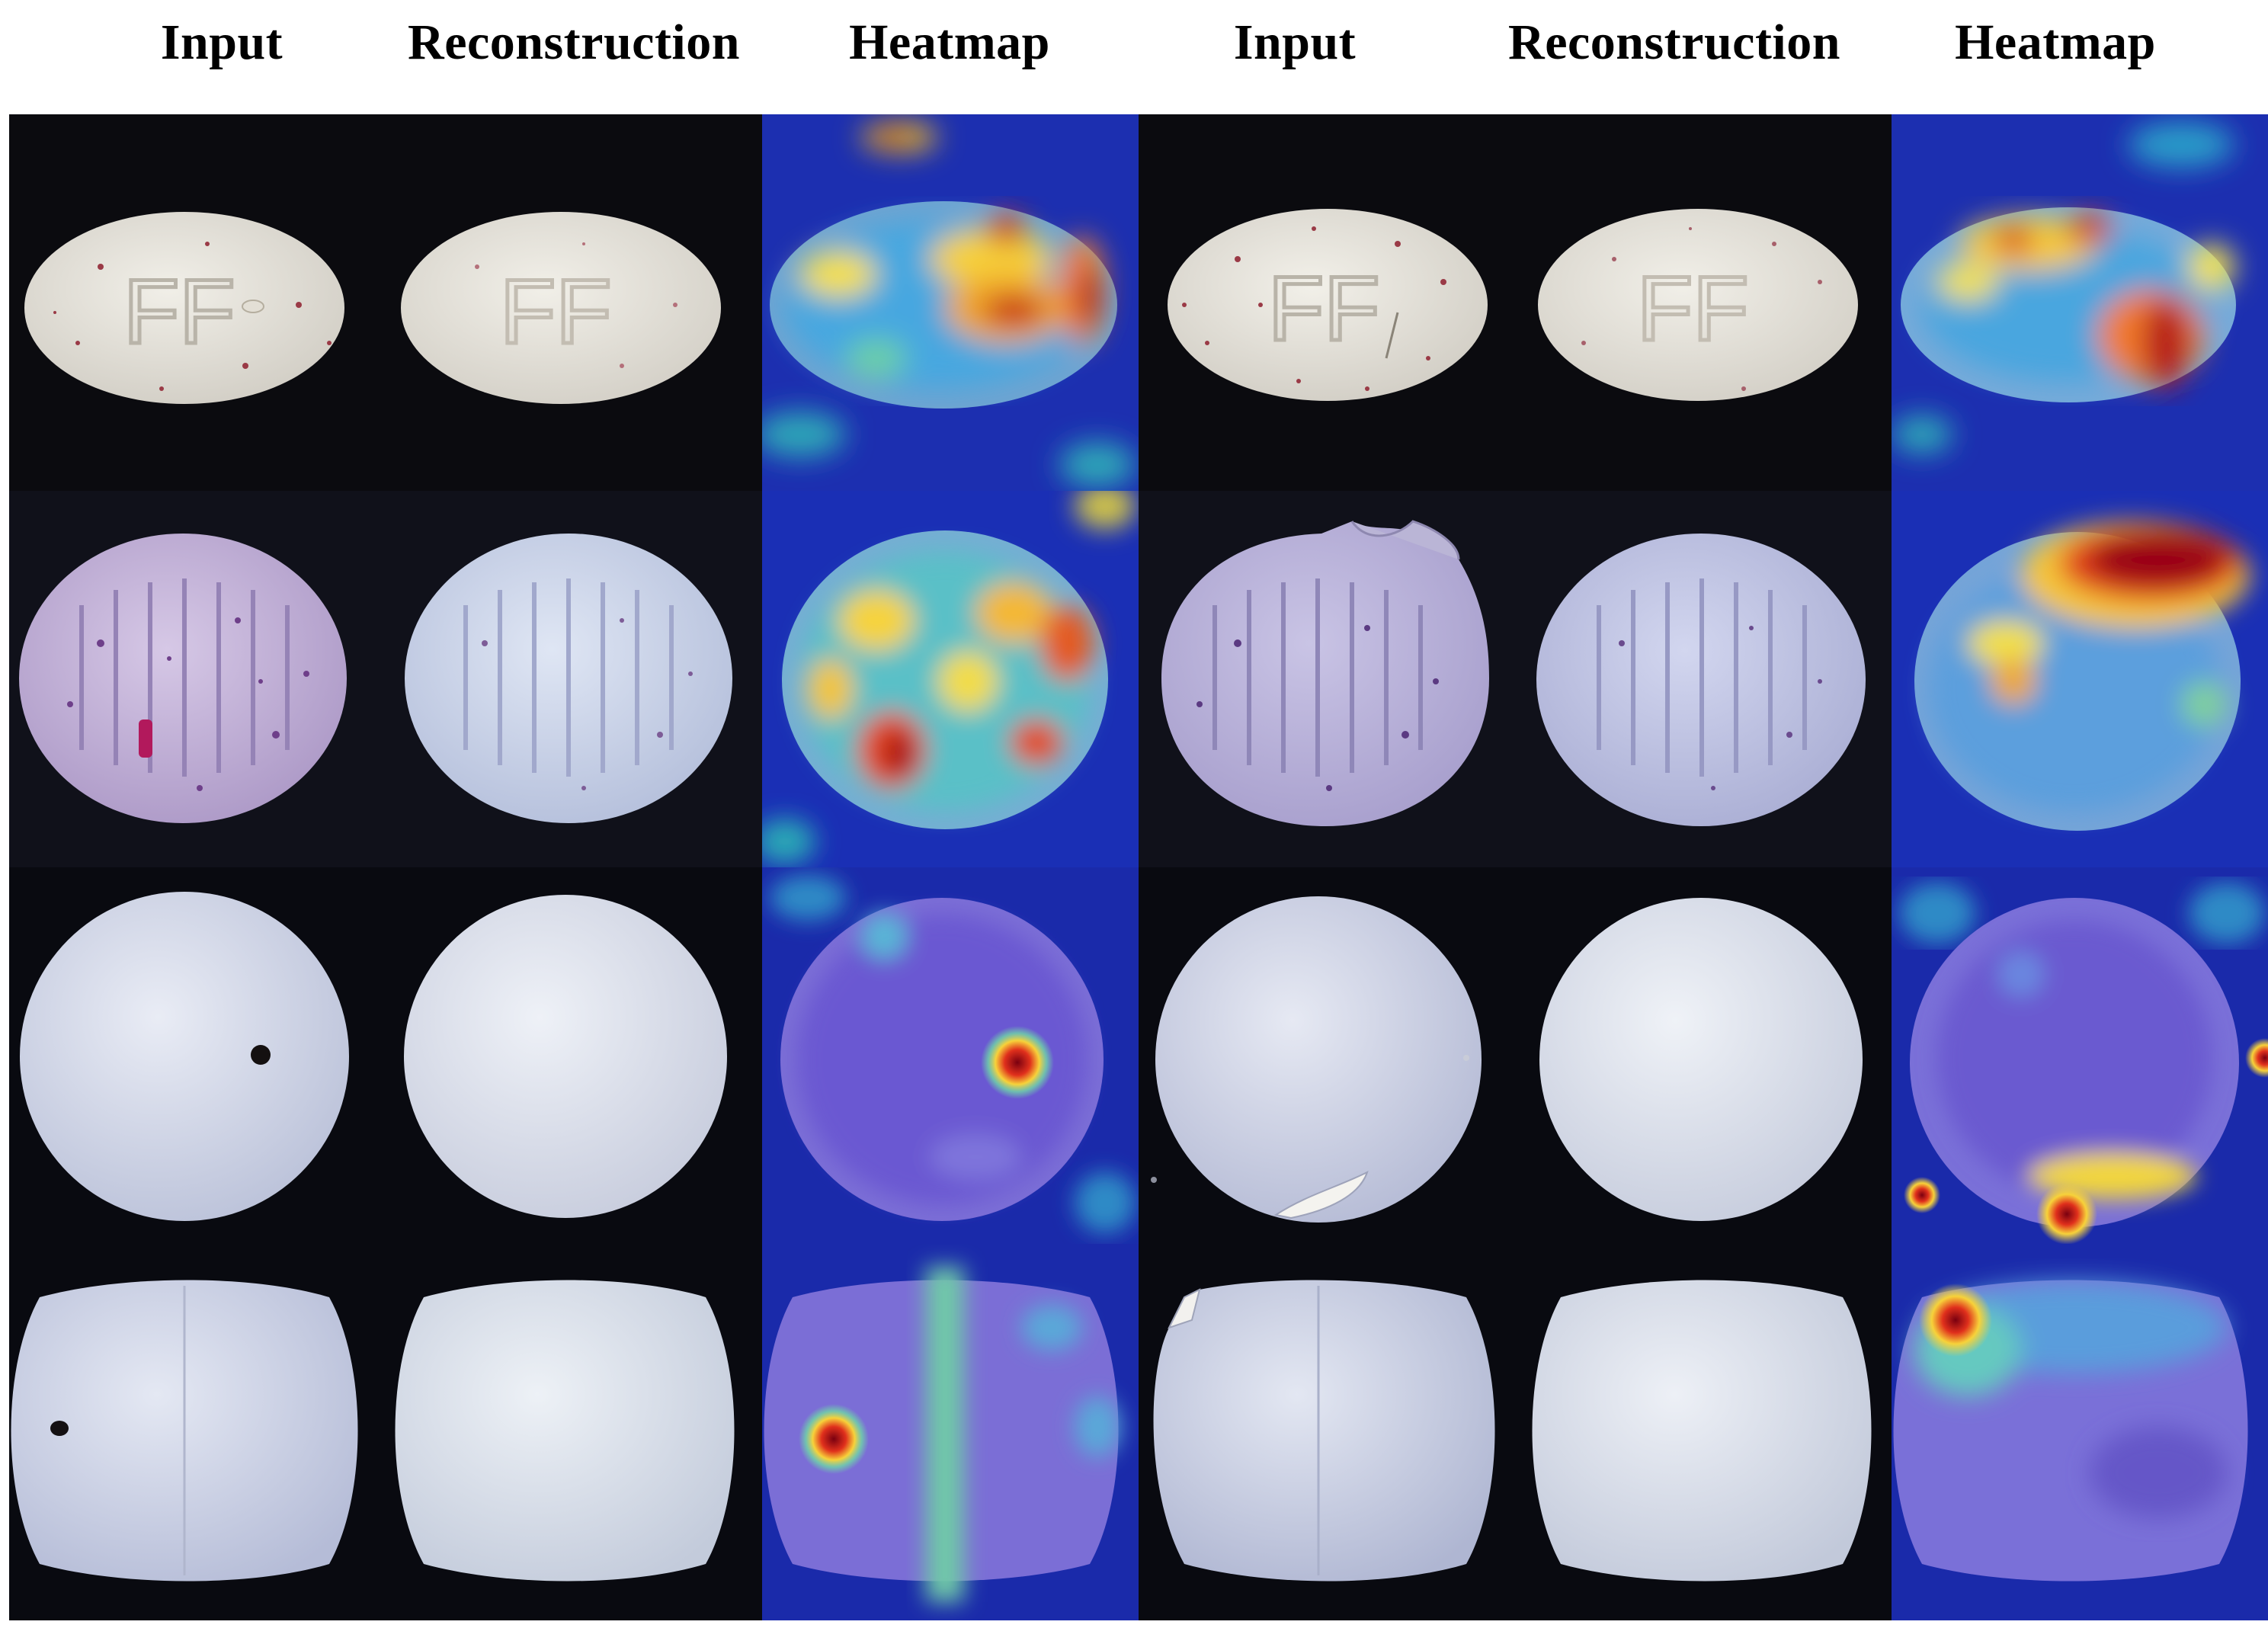 This screenshot has width=2268, height=1628. Describe the element at coordinates (950, 302) in the screenshot. I see `row1-left-heatmap-image` at that location.